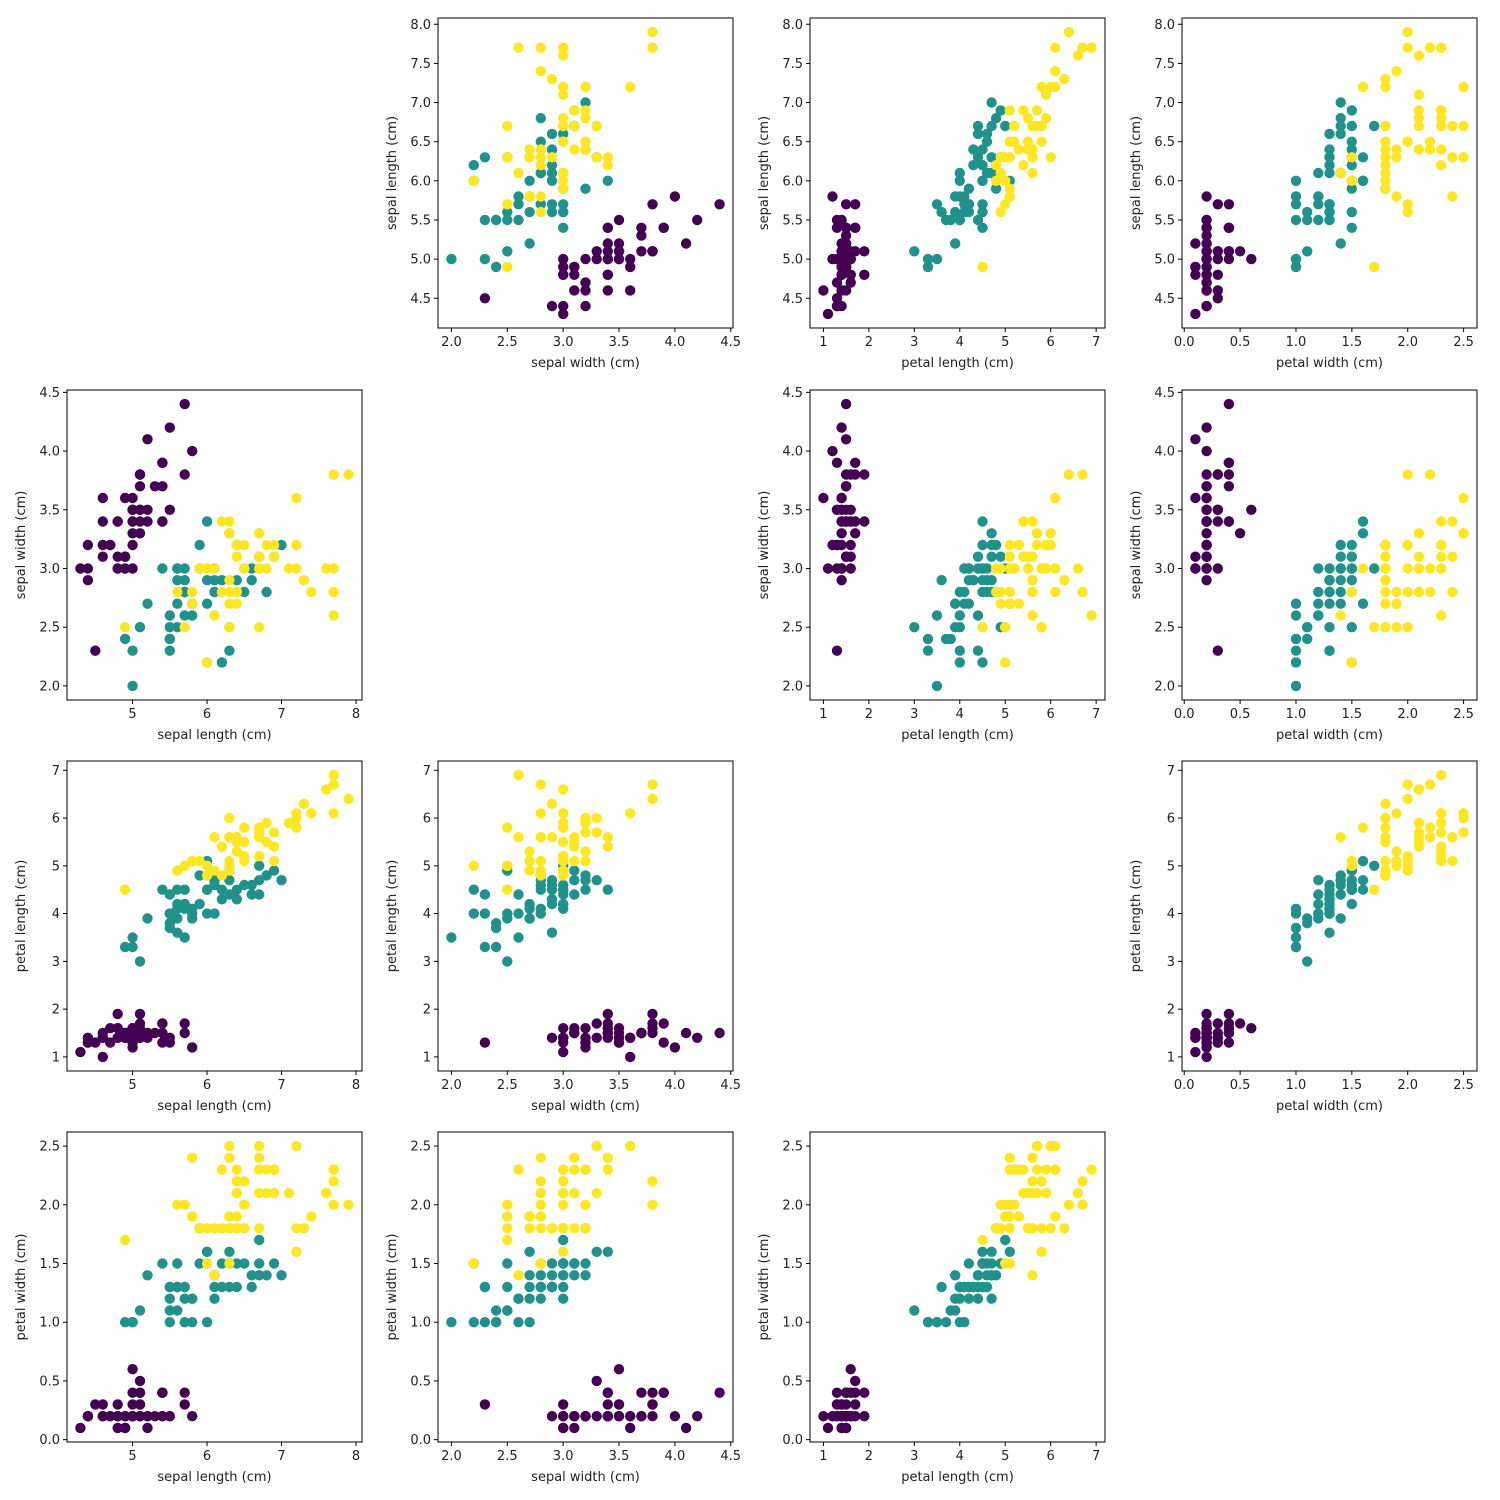 This screenshot has width=1500, height=1500. Describe the element at coordinates (49, 510) in the screenshot. I see `y-tick-label: 3.5` at that location.